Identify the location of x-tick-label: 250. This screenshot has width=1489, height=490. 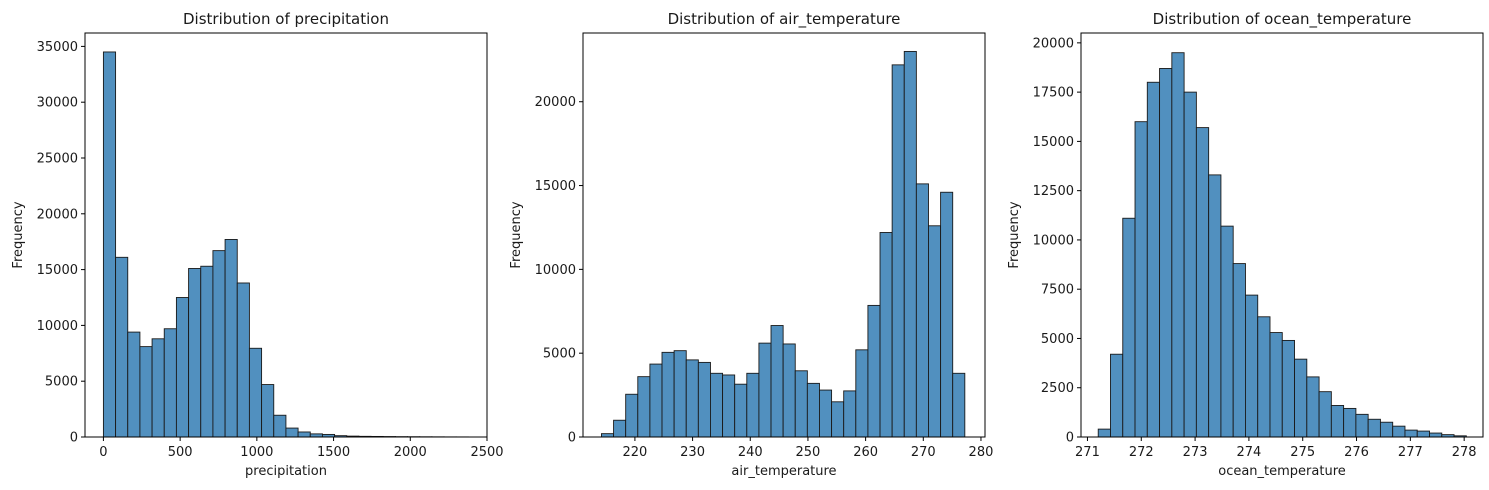
(808, 452).